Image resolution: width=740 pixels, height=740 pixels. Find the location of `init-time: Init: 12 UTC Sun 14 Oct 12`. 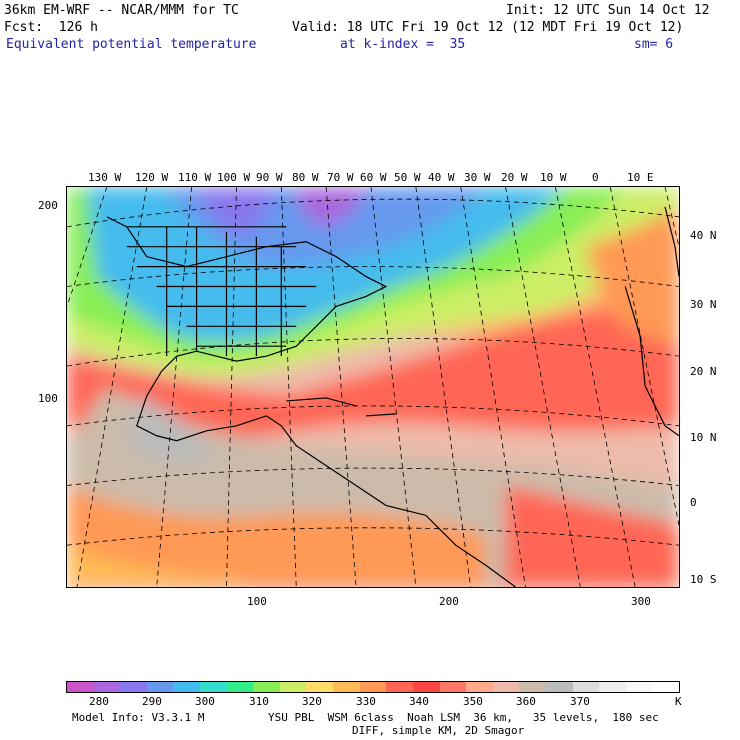

init-time: Init: 12 UTC Sun 14 Oct 12 is located at coordinates (608, 10).